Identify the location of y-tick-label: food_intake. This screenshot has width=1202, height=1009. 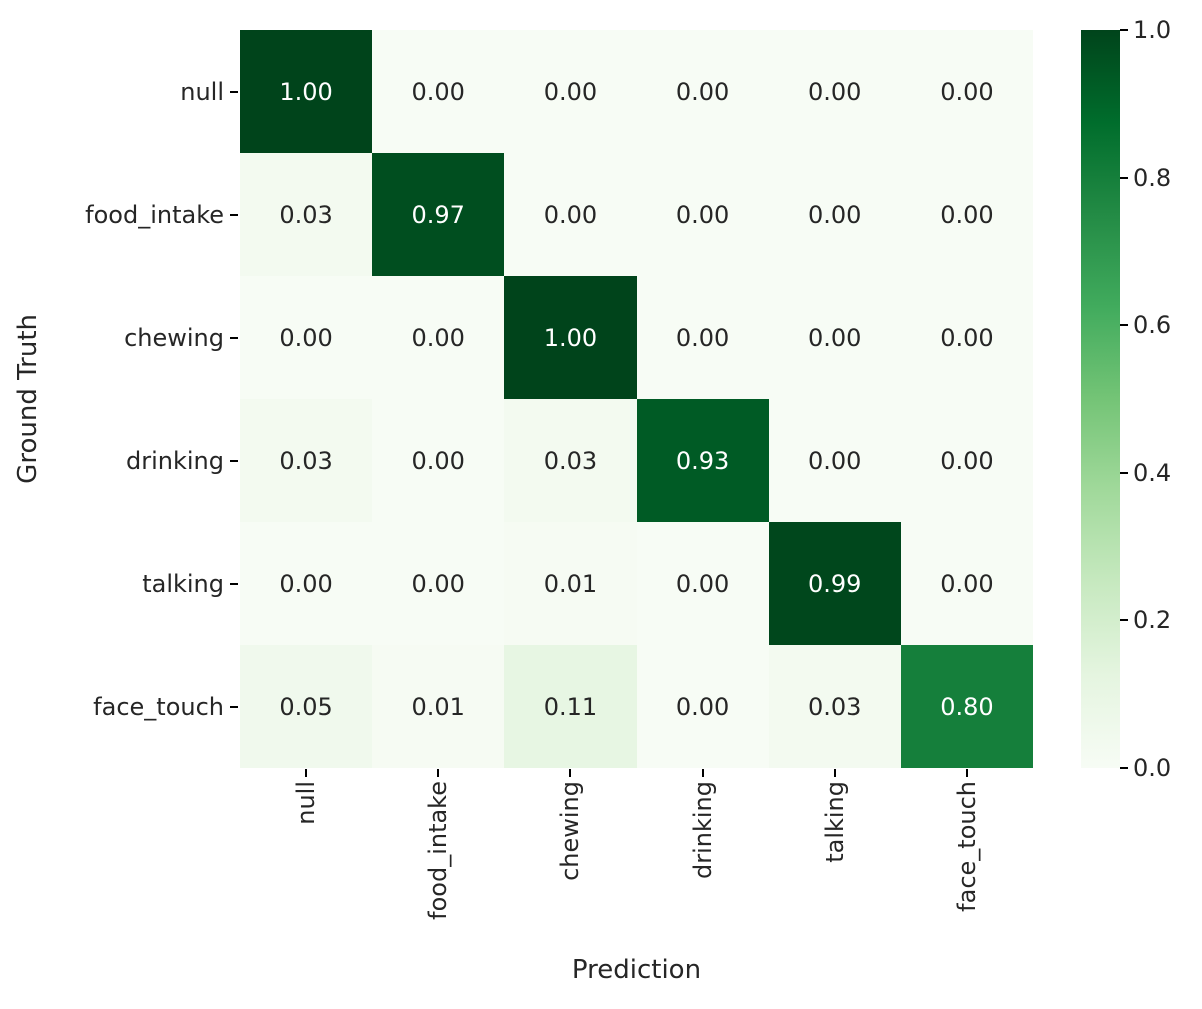
(154, 214).